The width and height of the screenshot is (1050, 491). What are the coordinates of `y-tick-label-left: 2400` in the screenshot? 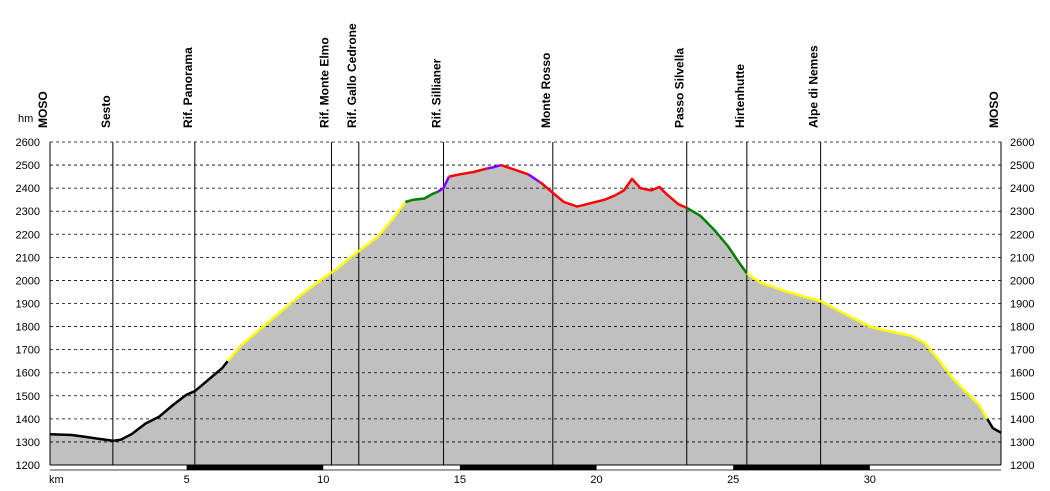 It's located at (28, 189).